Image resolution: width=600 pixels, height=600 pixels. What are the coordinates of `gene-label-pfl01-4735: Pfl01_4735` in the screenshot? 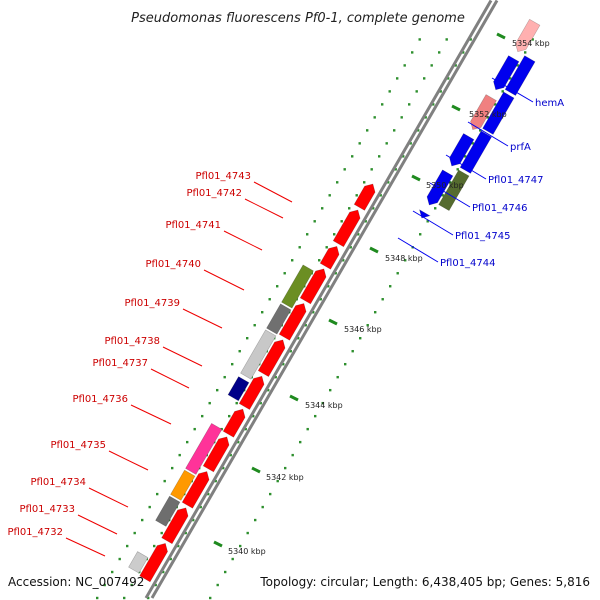 It's located at (78, 445).